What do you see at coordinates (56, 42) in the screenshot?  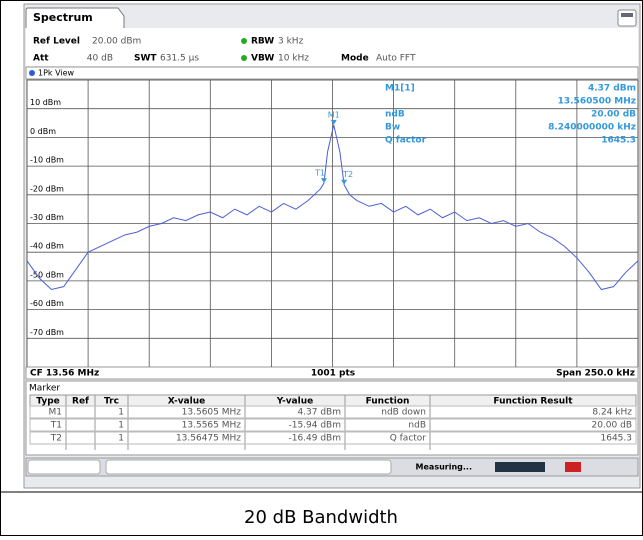 I see `ref-level-label: Ref Level` at bounding box center [56, 42].